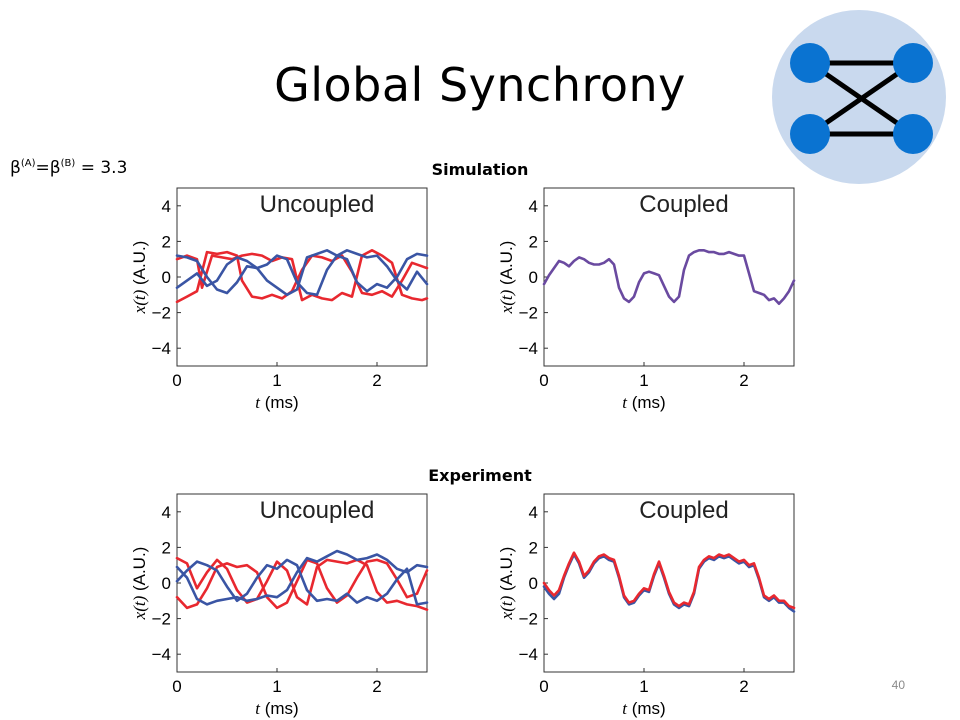 This screenshot has height=720, width=960. What do you see at coordinates (166, 583) in the screenshot?
I see `chart-2-y-tick-label: 0` at bounding box center [166, 583].